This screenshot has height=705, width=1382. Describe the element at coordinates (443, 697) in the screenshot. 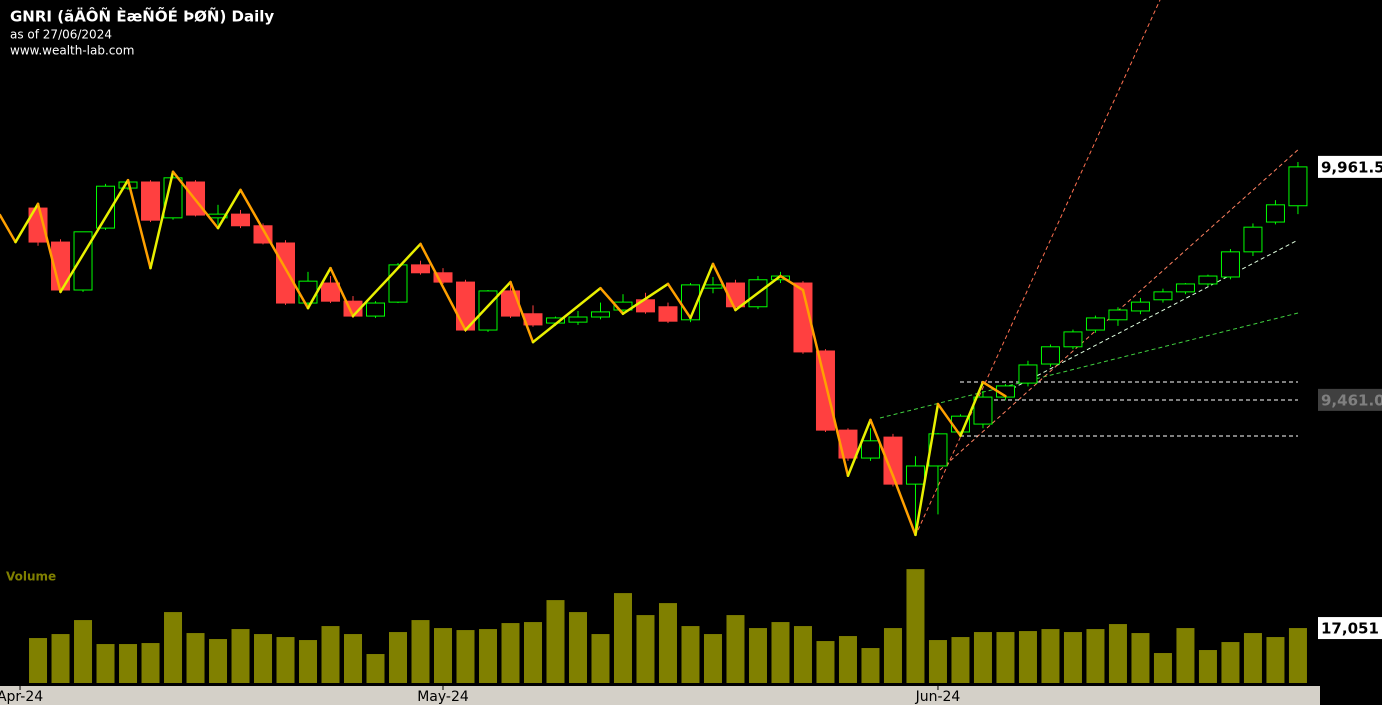

I see `x-tick-label: May-24` at that location.